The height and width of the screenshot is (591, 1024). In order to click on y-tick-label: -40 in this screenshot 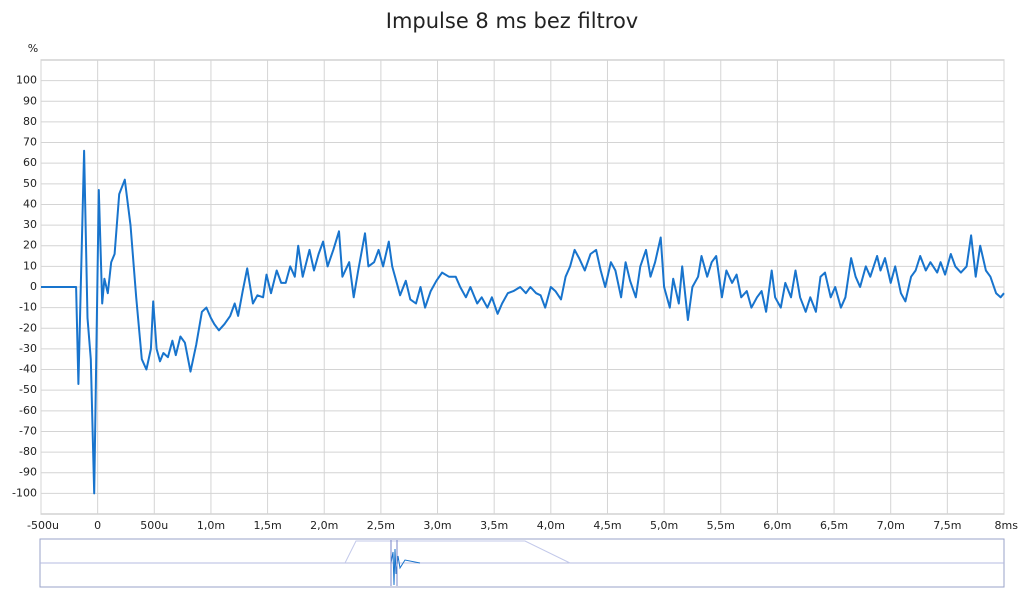, I will do `click(28, 369)`.